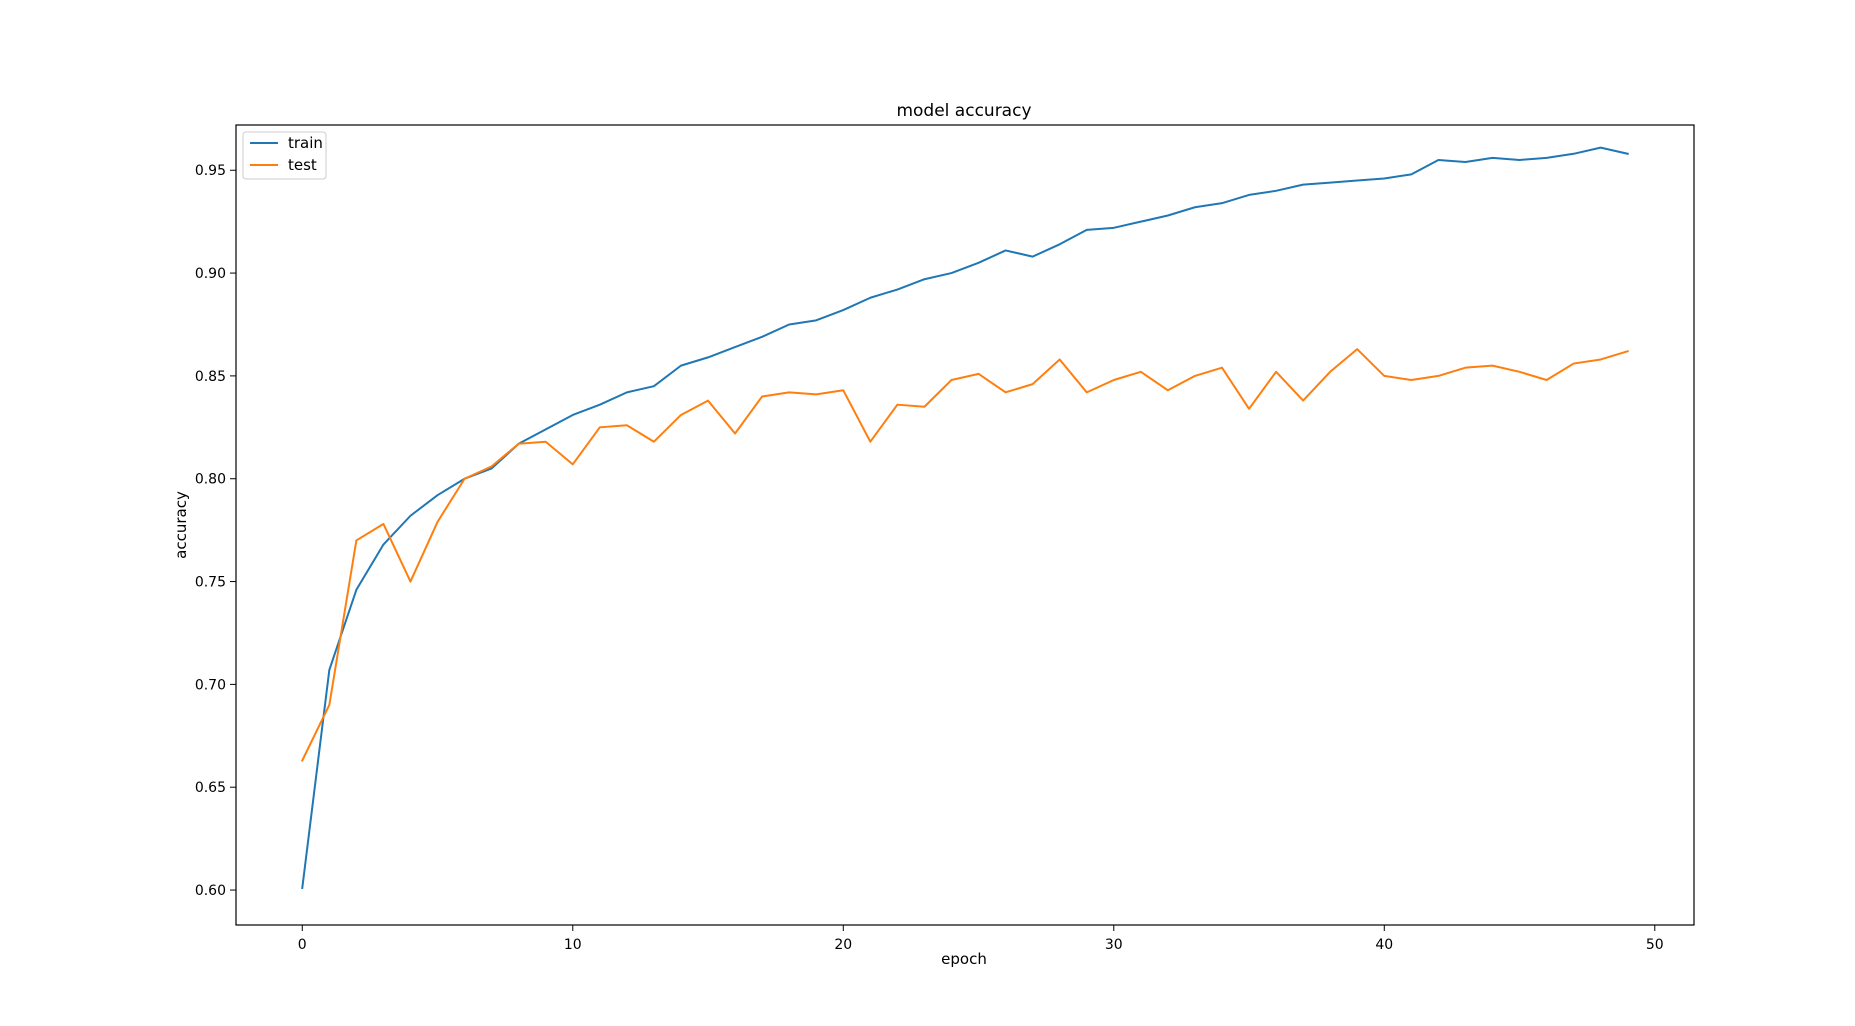  What do you see at coordinates (1655, 945) in the screenshot?
I see `x-tick-label-50: 50` at bounding box center [1655, 945].